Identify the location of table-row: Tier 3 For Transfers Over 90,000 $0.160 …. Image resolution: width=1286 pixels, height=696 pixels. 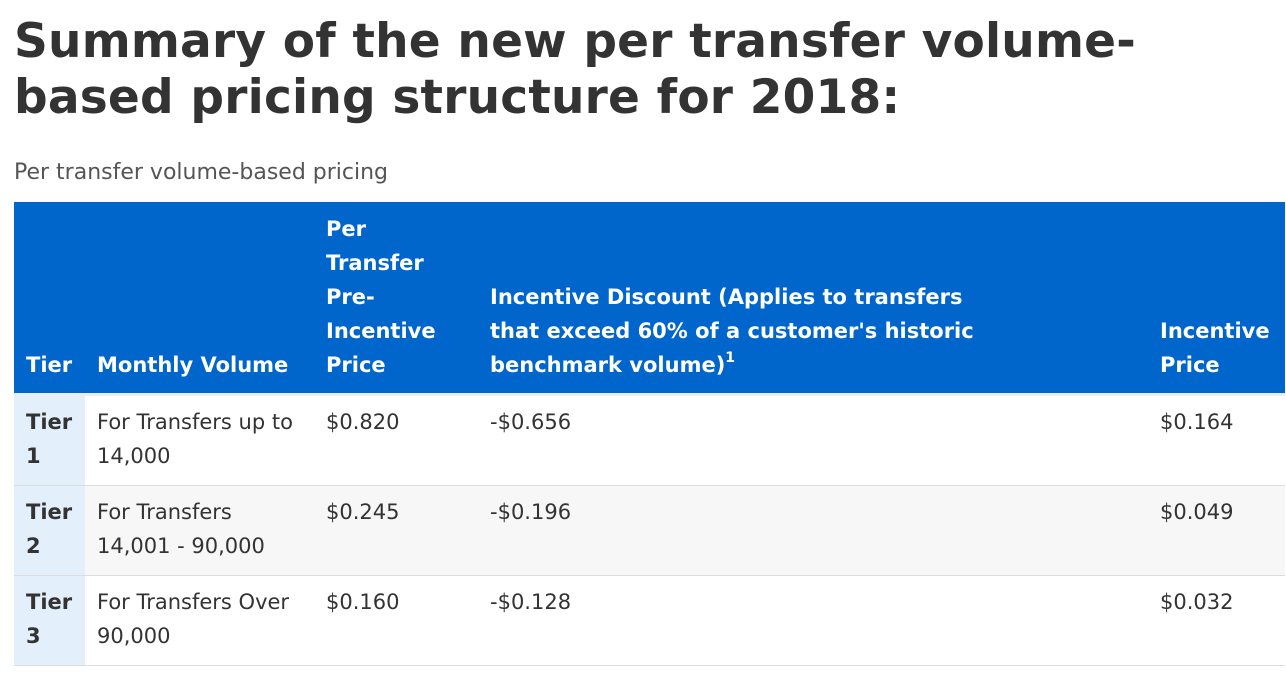
(649, 620).